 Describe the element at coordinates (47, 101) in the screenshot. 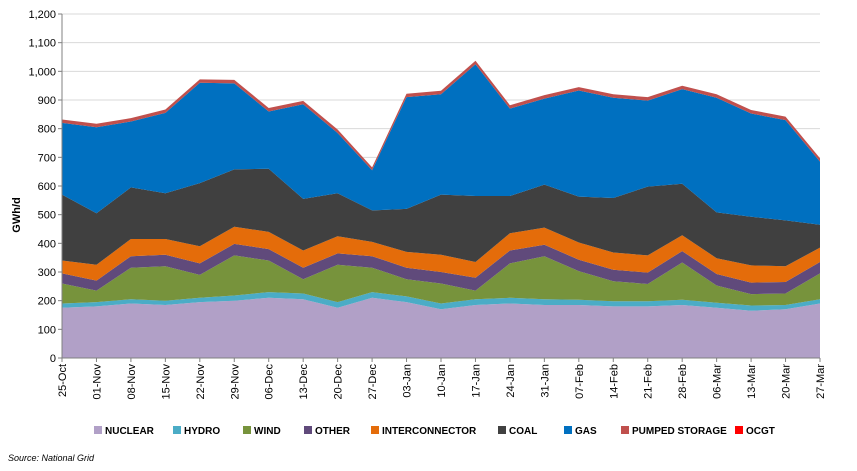

I see `y-tick-label: 900` at that location.